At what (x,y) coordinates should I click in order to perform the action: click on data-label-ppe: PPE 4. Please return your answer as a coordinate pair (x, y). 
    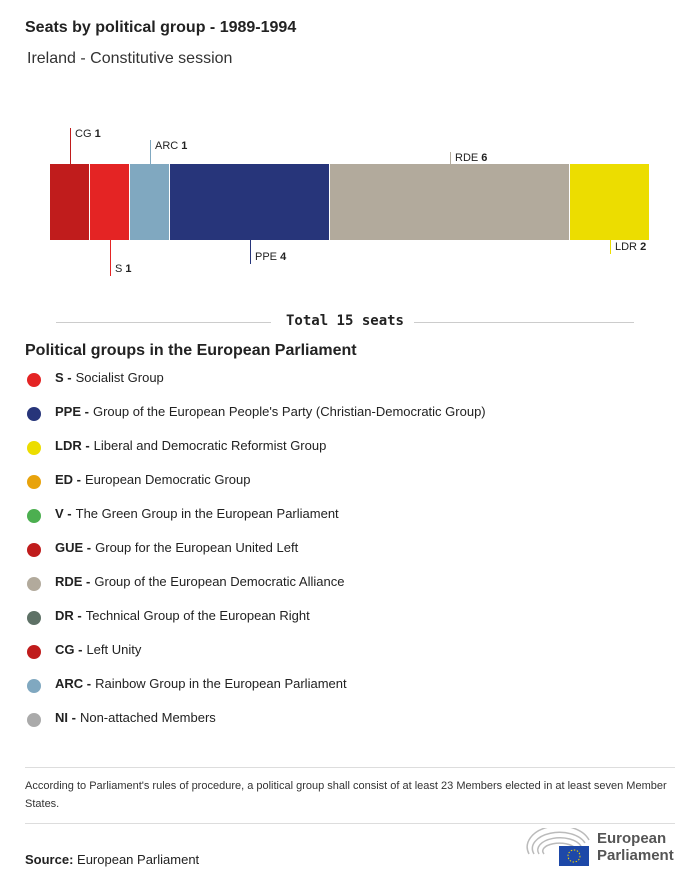
    Looking at the image, I should click on (271, 257).